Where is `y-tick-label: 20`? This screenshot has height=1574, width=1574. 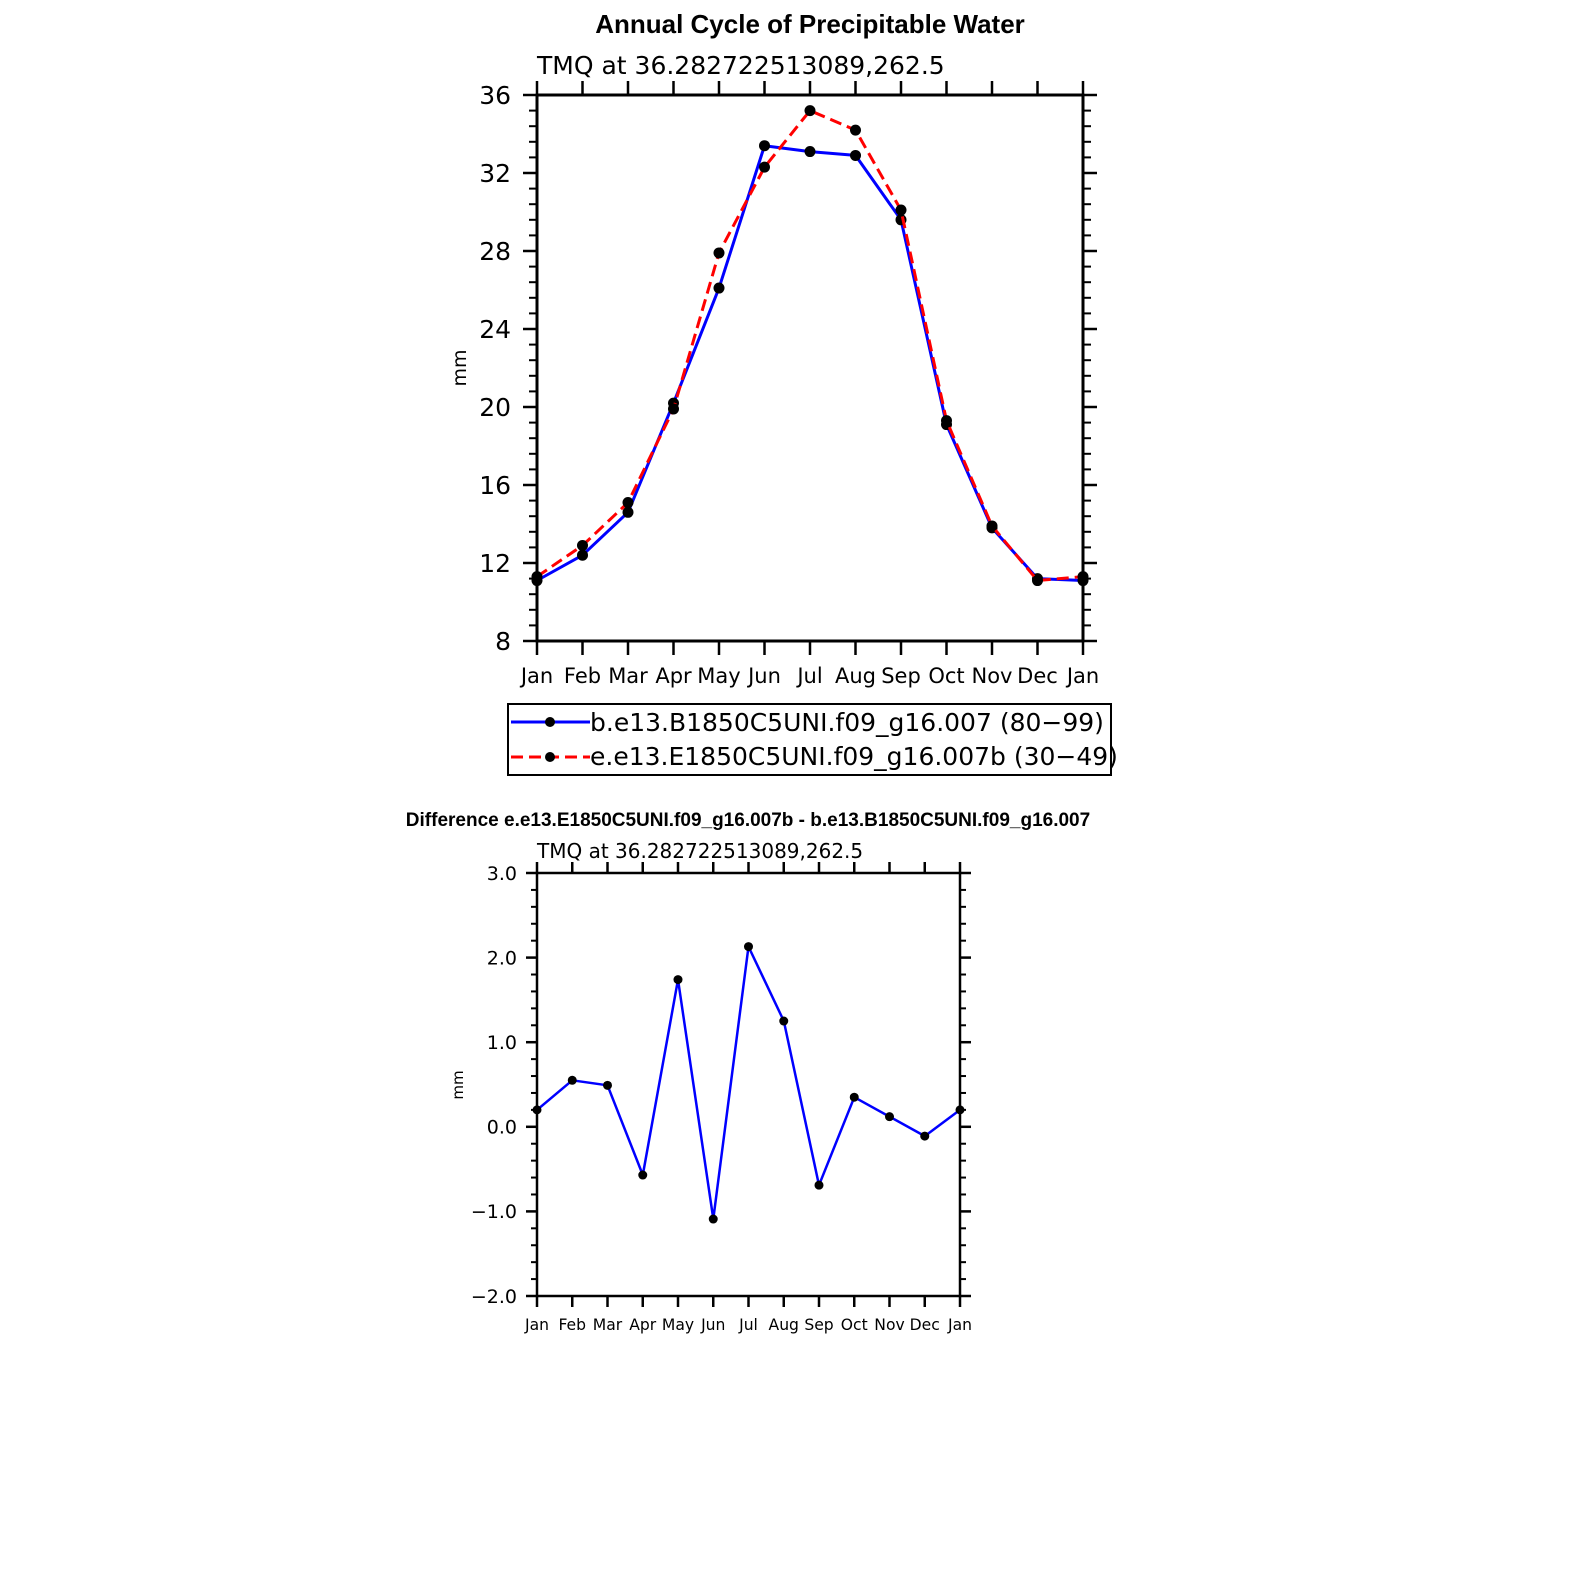
y-tick-label: 20 is located at coordinates (495, 407).